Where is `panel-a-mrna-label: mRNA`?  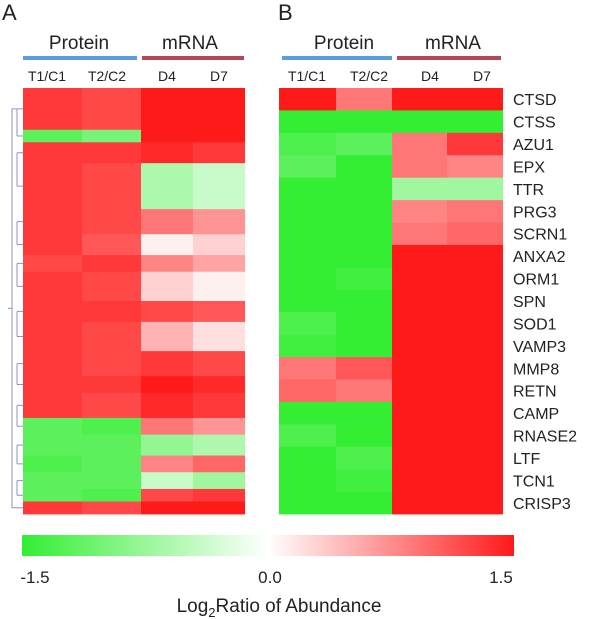 panel-a-mrna-label: mRNA is located at coordinates (190, 43).